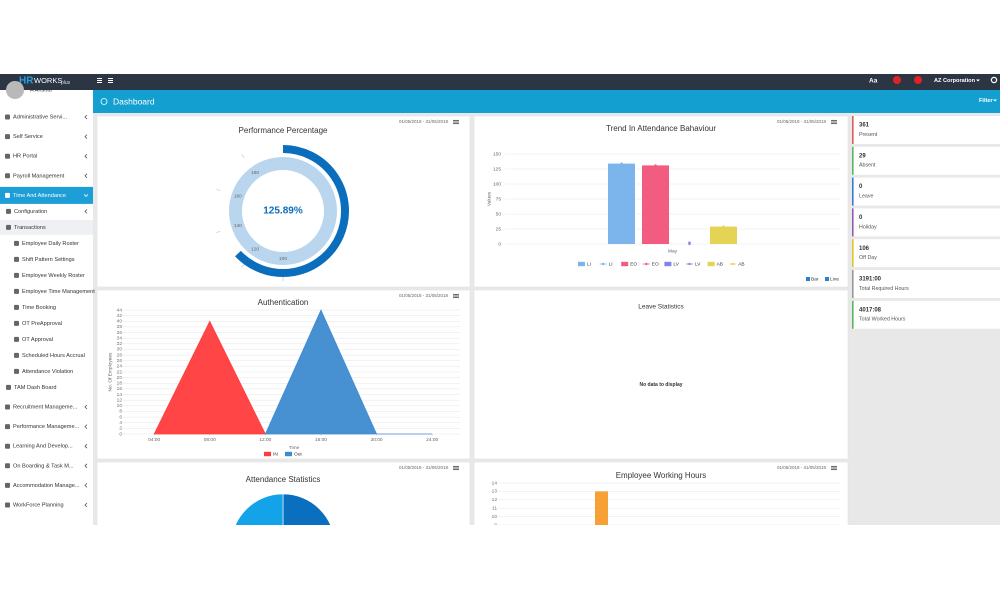 This screenshot has width=1000, height=600. What do you see at coordinates (955, 81) in the screenshot?
I see `company-select: AZ Corporation` at bounding box center [955, 81].